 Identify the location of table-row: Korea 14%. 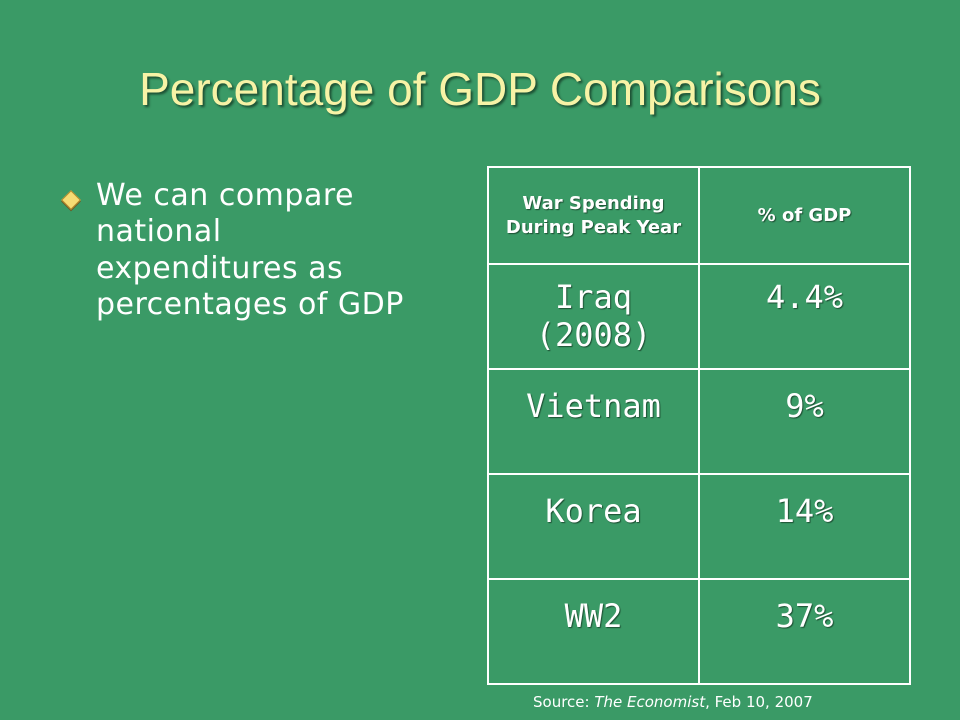
(699, 526).